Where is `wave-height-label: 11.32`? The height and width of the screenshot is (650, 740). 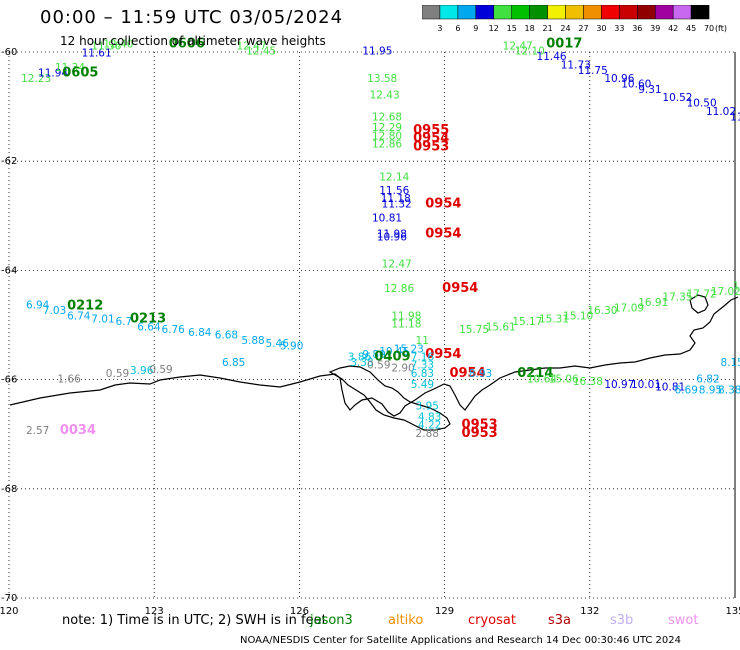
wave-height-label: 11.32 is located at coordinates (397, 205).